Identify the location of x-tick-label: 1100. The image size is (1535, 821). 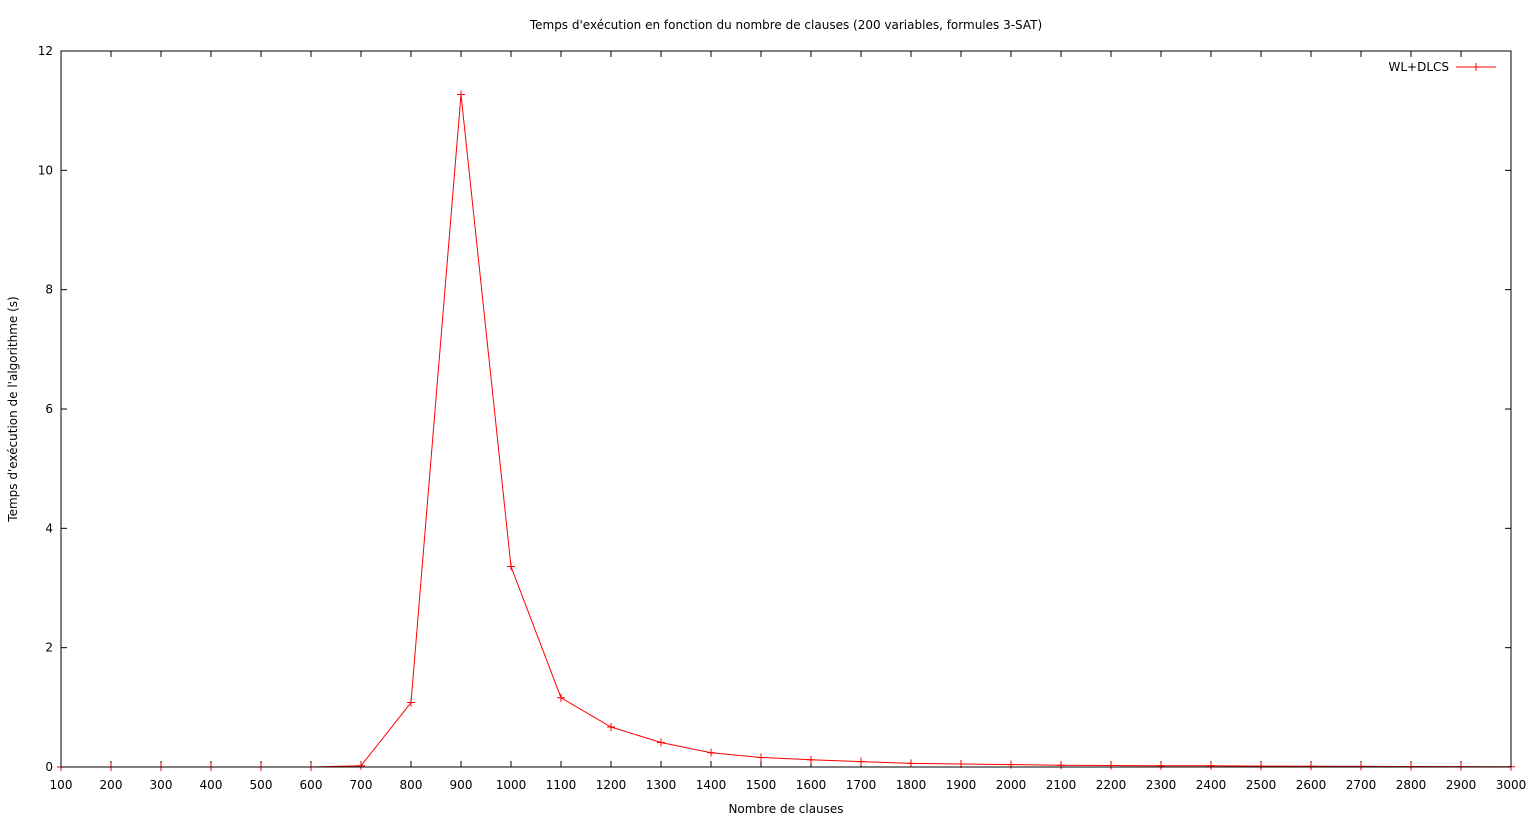
(561, 785).